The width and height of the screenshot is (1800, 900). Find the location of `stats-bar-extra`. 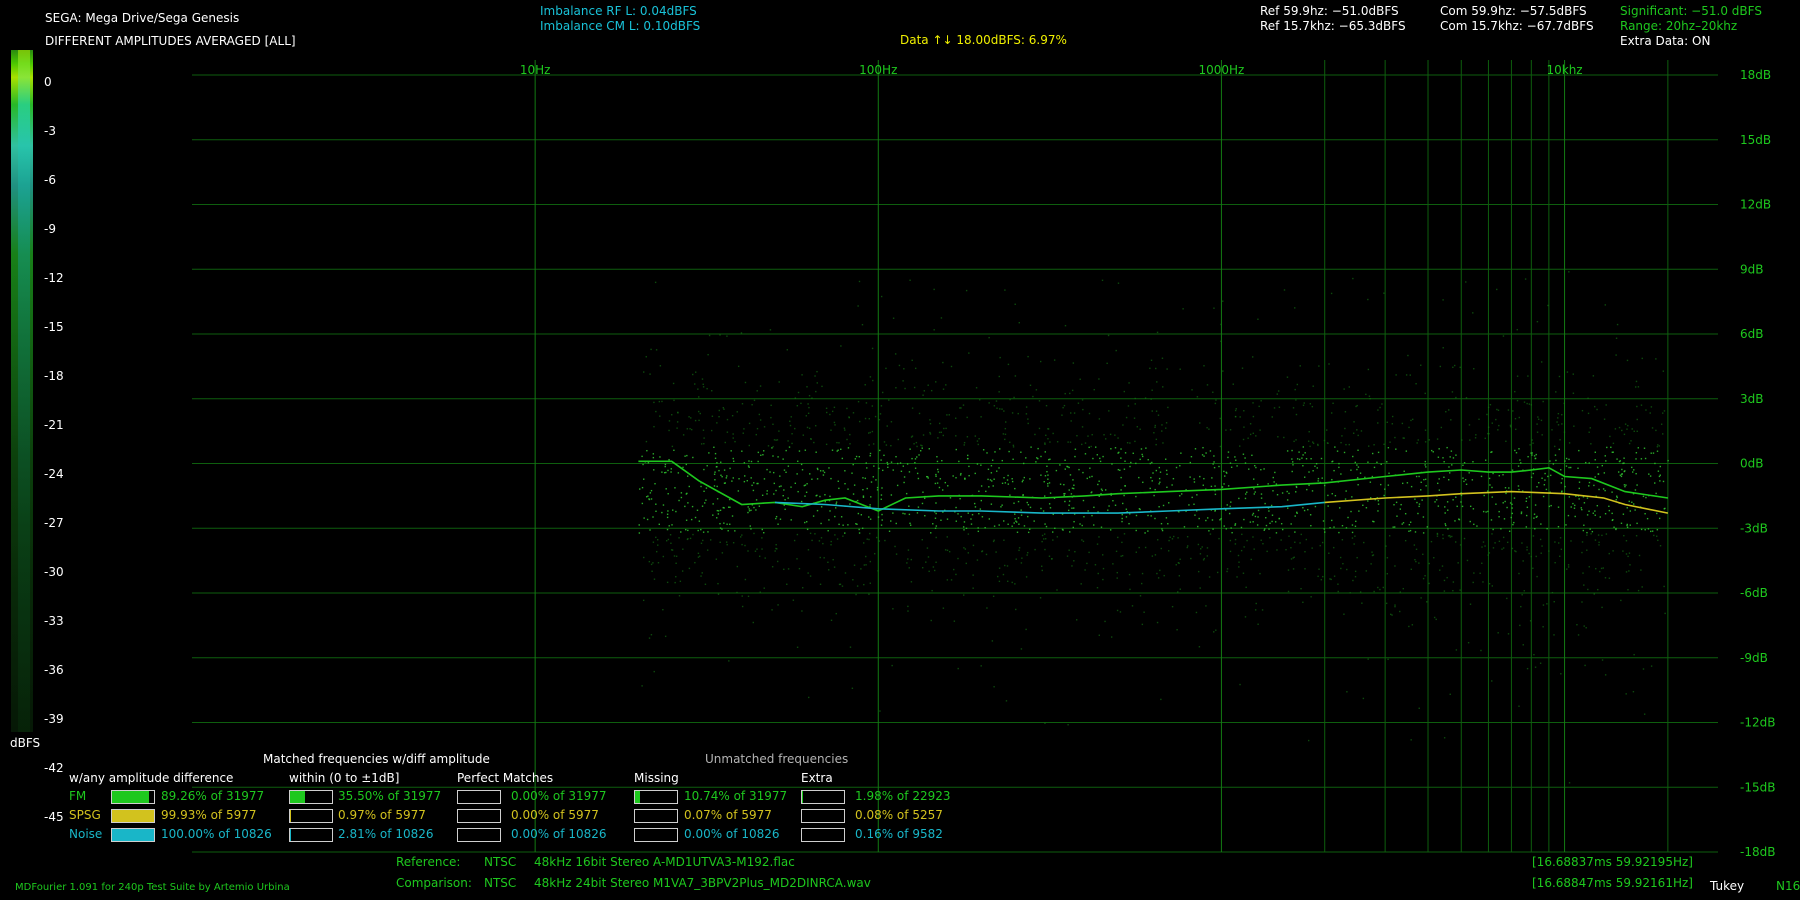

stats-bar-extra is located at coordinates (823, 816).